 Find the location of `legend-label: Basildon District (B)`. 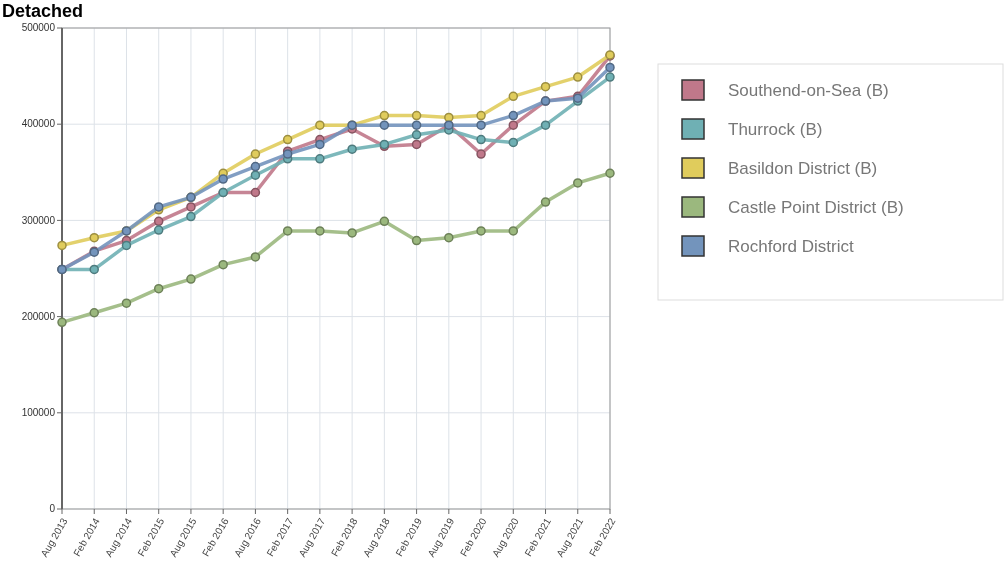

legend-label: Basildon District (B) is located at coordinates (803, 168).